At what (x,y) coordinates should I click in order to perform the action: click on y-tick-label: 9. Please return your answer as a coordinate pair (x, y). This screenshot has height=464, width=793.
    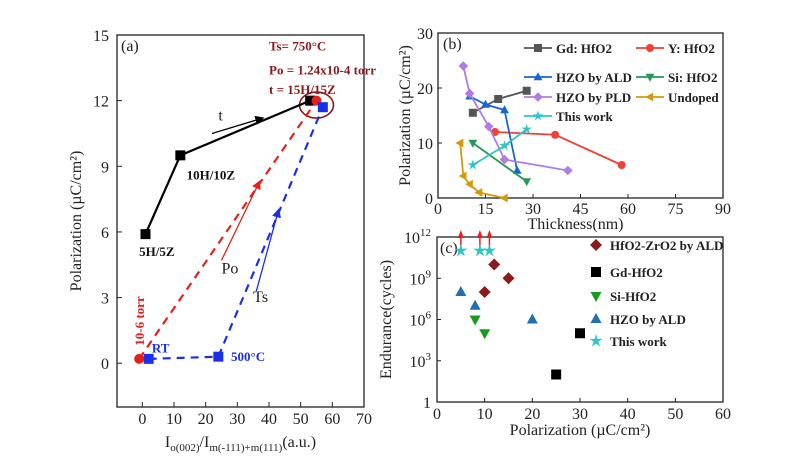
    Looking at the image, I should click on (105, 167).